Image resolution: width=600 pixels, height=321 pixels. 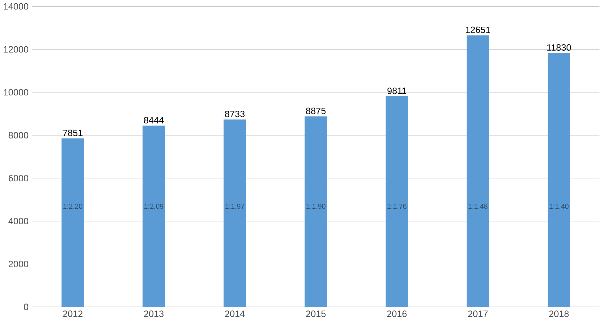 I want to click on y-tick-label: 14000, so click(x=16, y=7).